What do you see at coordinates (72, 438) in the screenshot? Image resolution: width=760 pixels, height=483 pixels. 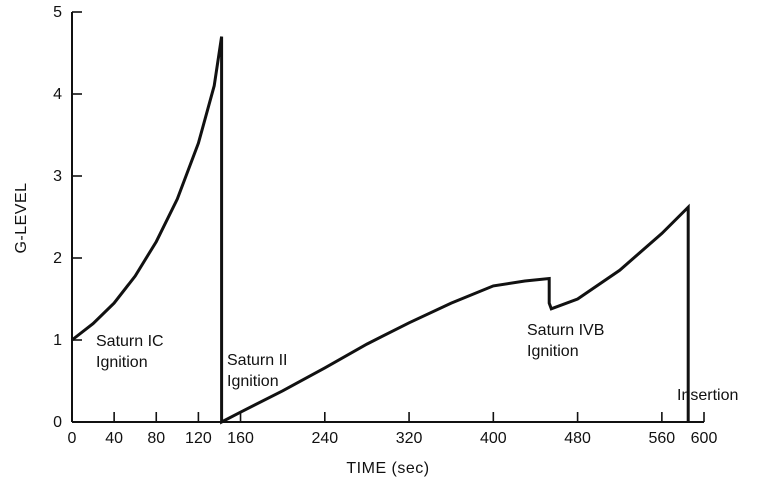 I see `x-tick-label: 0` at bounding box center [72, 438].